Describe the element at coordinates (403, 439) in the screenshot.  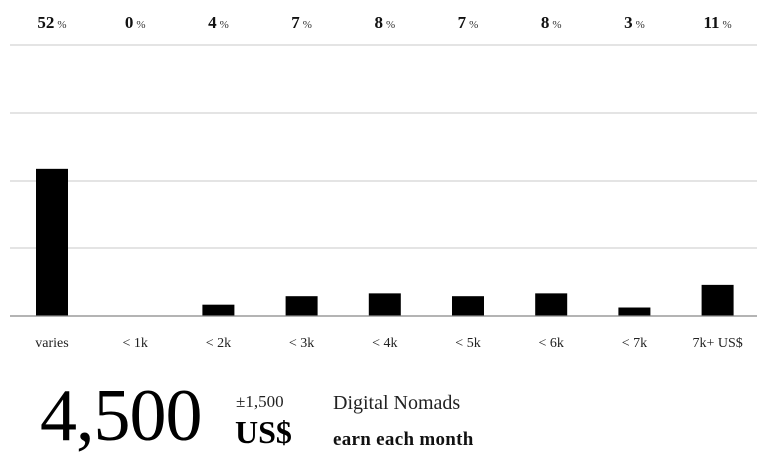
I see `period-label: earn each month` at that location.